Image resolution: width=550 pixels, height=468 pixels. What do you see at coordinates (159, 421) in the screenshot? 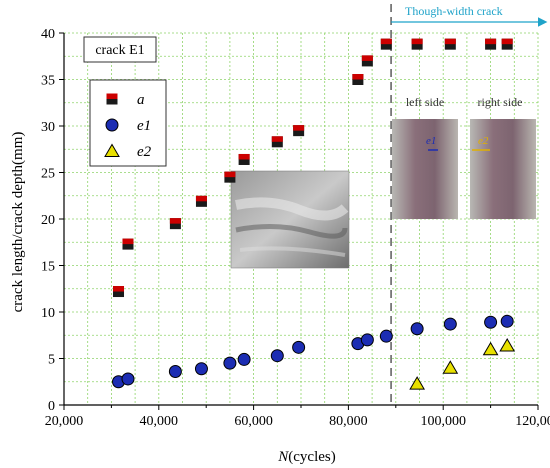
I see `x-tick-label: 40,000` at bounding box center [159, 421].